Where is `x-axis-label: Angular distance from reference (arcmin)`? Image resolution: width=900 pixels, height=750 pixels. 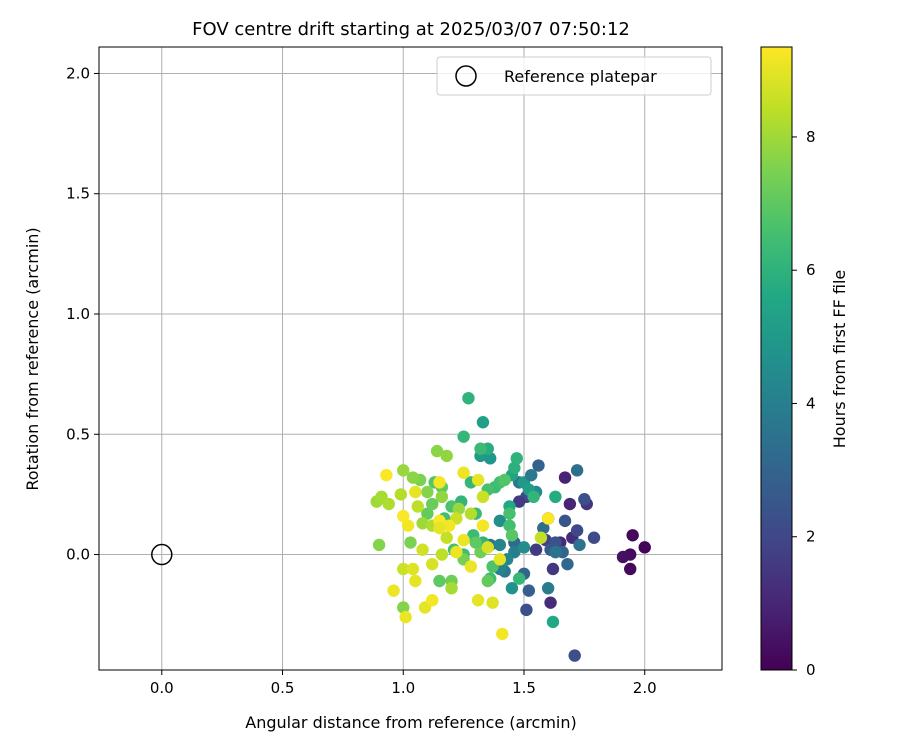
x-axis-label: Angular distance from reference (arcmin) is located at coordinates (410, 722).